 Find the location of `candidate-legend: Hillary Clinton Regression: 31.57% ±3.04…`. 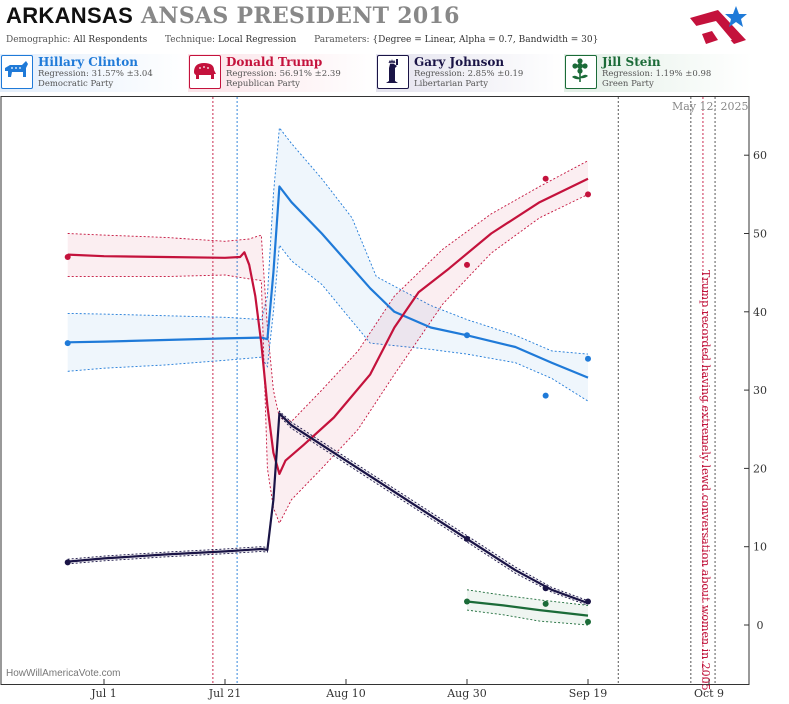

candidate-legend: Hillary Clinton Regression: 31.57% ±3.04… is located at coordinates (394, 74).